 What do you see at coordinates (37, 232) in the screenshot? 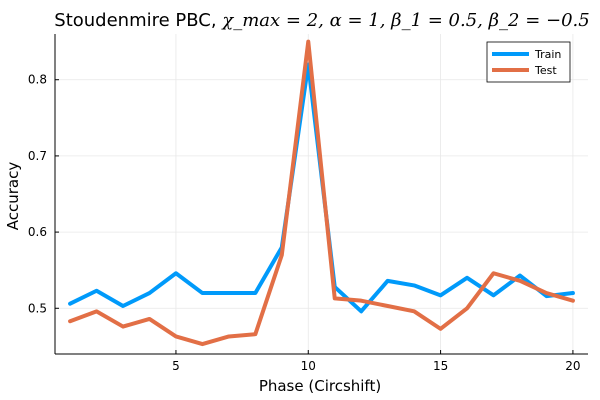
I see `y-tick-label: 0.6` at bounding box center [37, 232].